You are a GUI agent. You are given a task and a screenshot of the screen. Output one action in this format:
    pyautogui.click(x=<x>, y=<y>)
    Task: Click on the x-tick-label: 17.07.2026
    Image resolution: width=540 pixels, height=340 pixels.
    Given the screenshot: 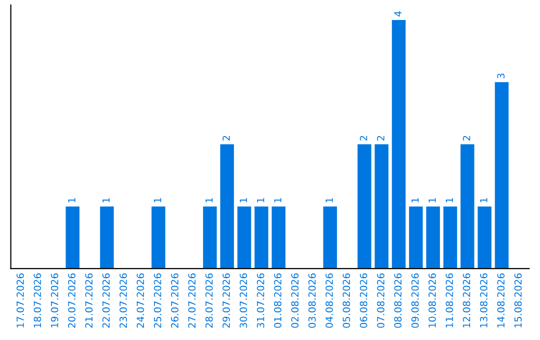 What is the action you would take?
    pyautogui.click(x=20, y=300)
    